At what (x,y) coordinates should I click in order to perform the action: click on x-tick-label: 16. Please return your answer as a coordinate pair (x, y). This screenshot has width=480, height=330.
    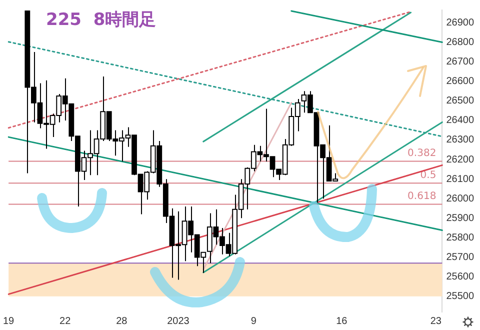
    Looking at the image, I should click on (342, 321).